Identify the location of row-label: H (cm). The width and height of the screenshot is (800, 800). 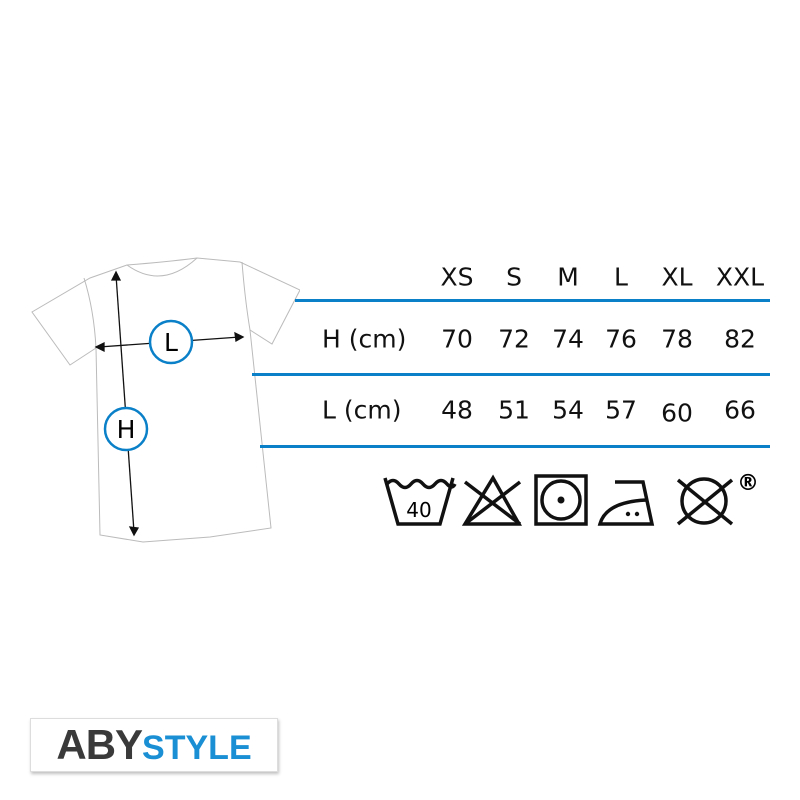
(364, 339).